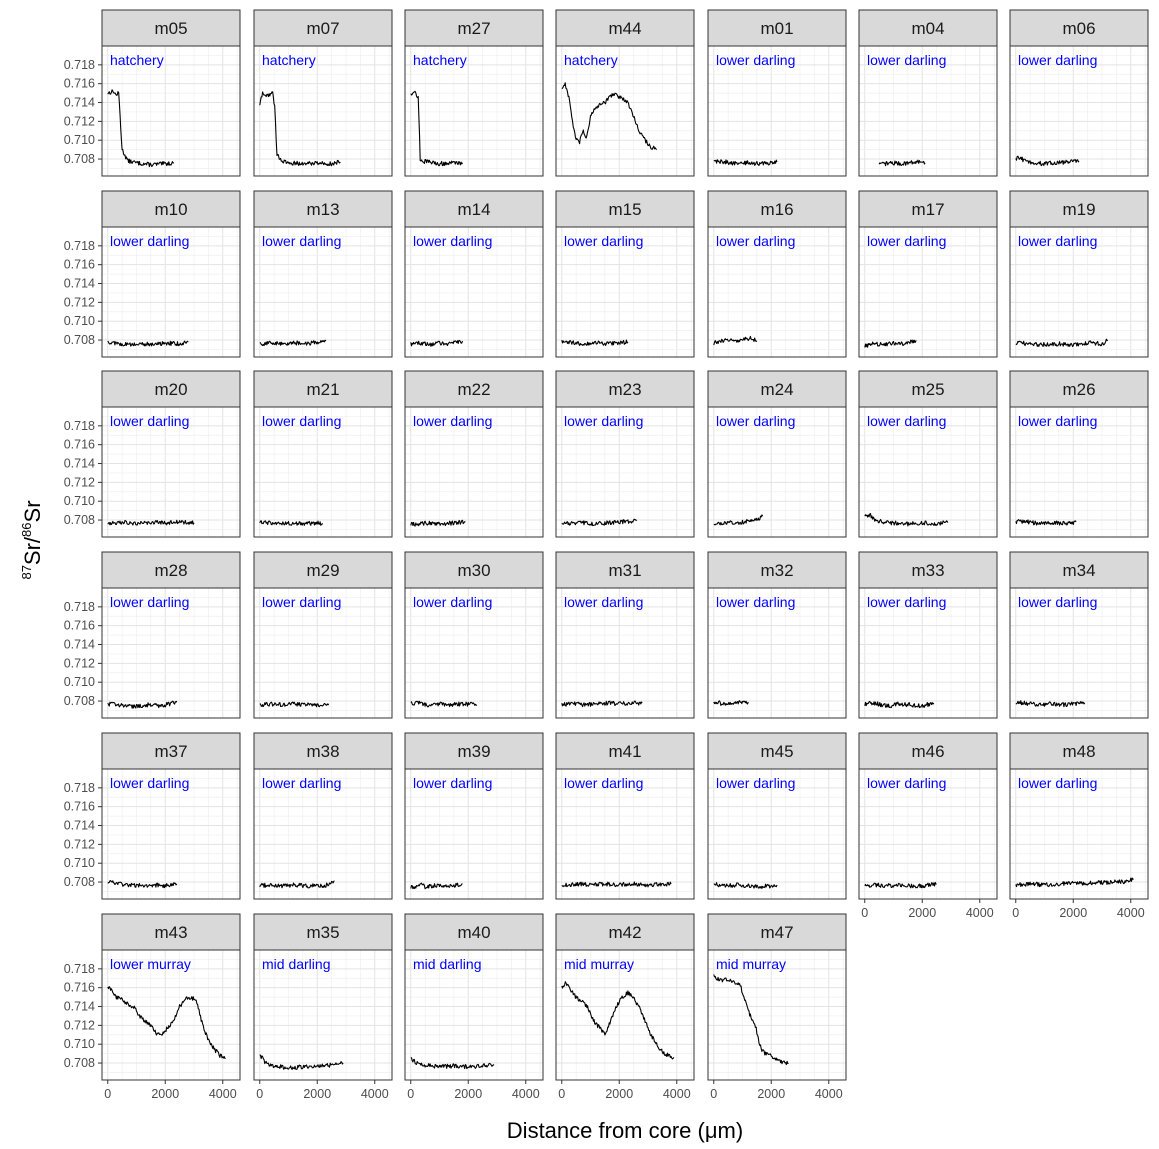 This screenshot has height=1149, width=1159. I want to click on series-line-m19, so click(1062, 343).